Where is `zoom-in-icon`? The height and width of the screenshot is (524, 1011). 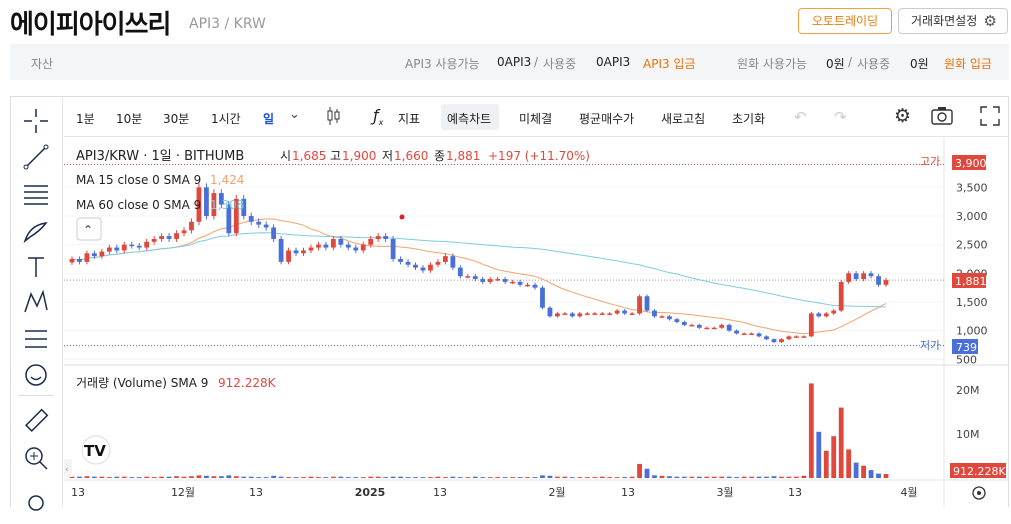 zoom-in-icon is located at coordinates (36, 458).